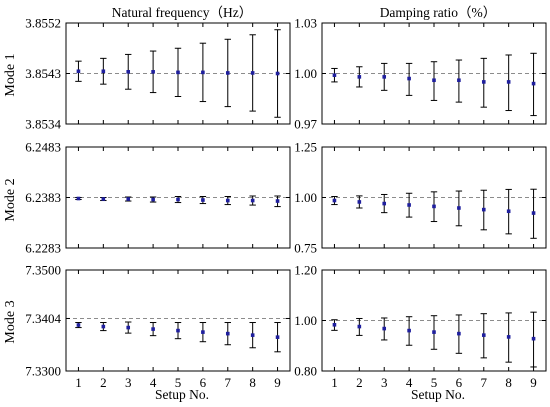  What do you see at coordinates (43, 371) in the screenshot?
I see `y-tick-label: 7.3300` at bounding box center [43, 371].